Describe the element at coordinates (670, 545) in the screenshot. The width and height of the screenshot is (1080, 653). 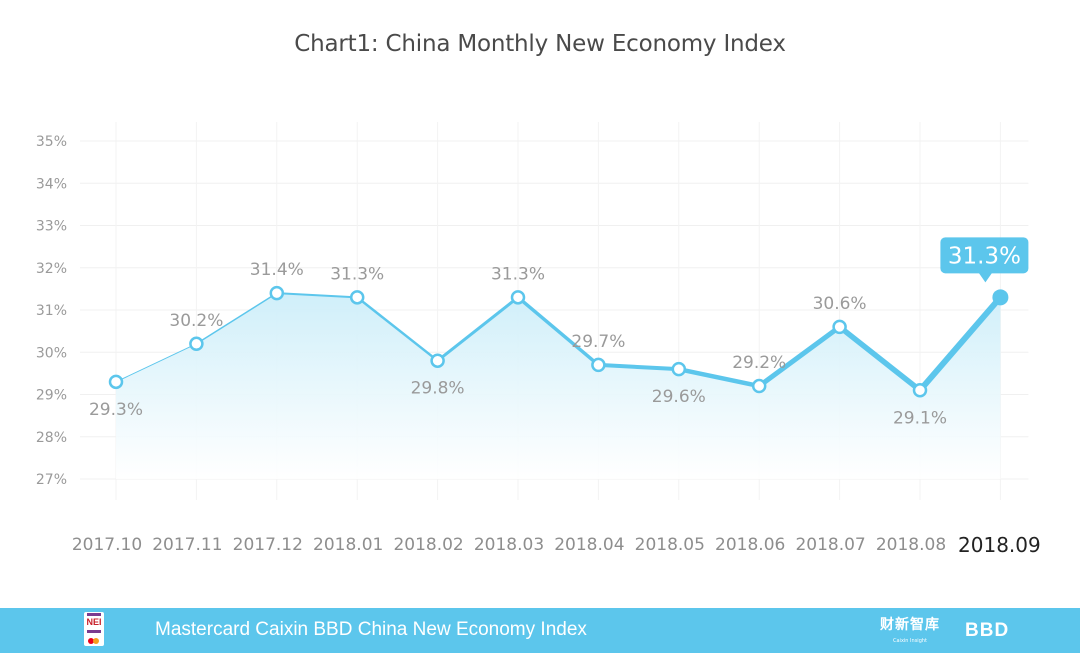
I see `x-tick-label: 2018.05` at that location.